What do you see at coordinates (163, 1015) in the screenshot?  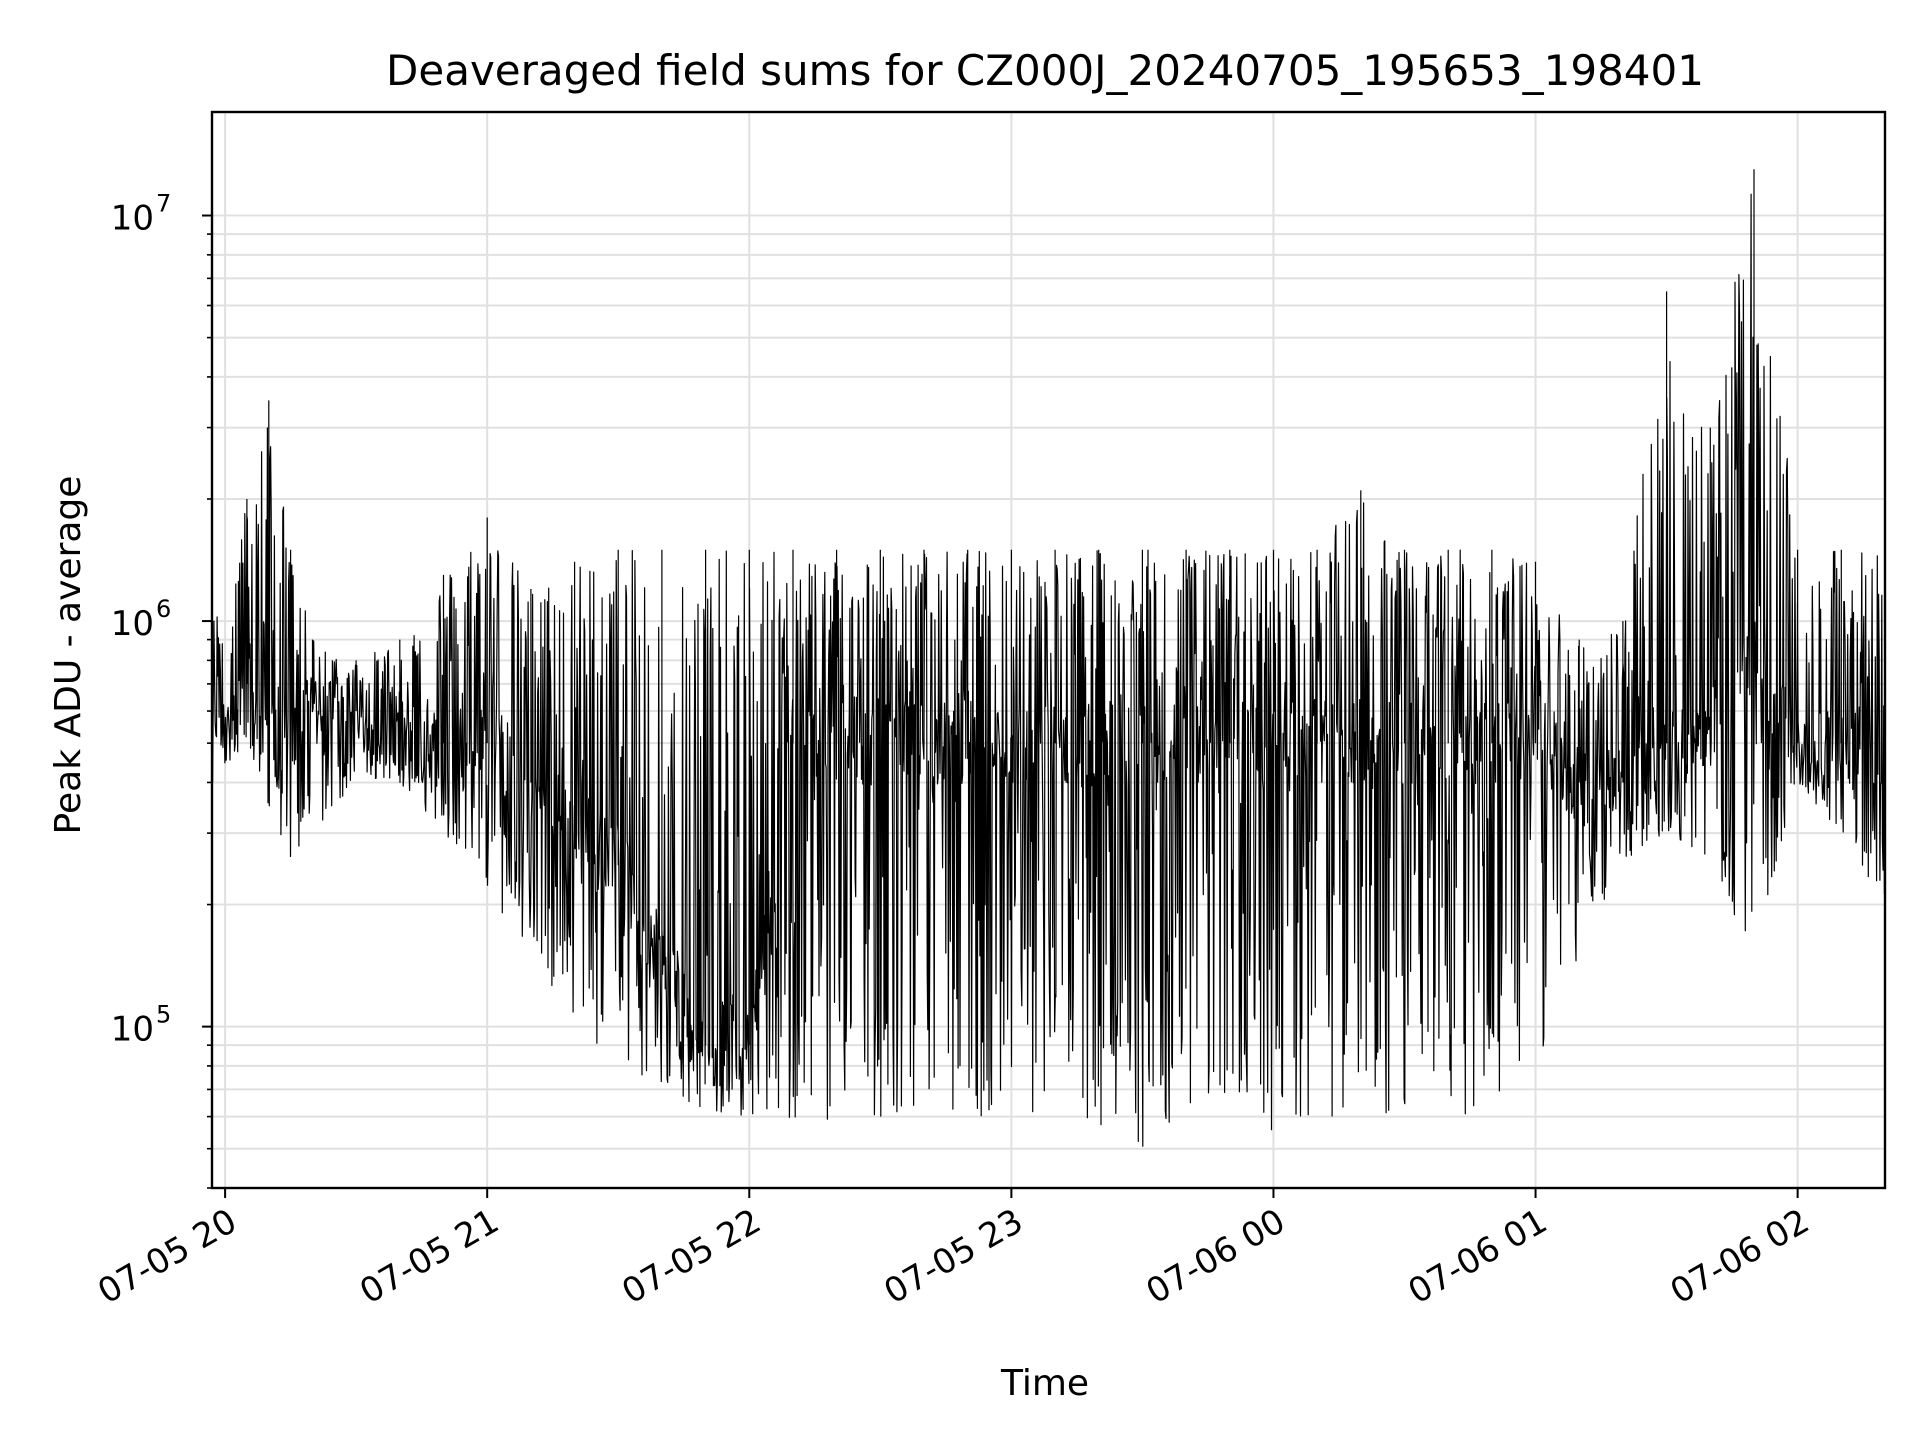 I see `y-tick-exponent: 5` at bounding box center [163, 1015].